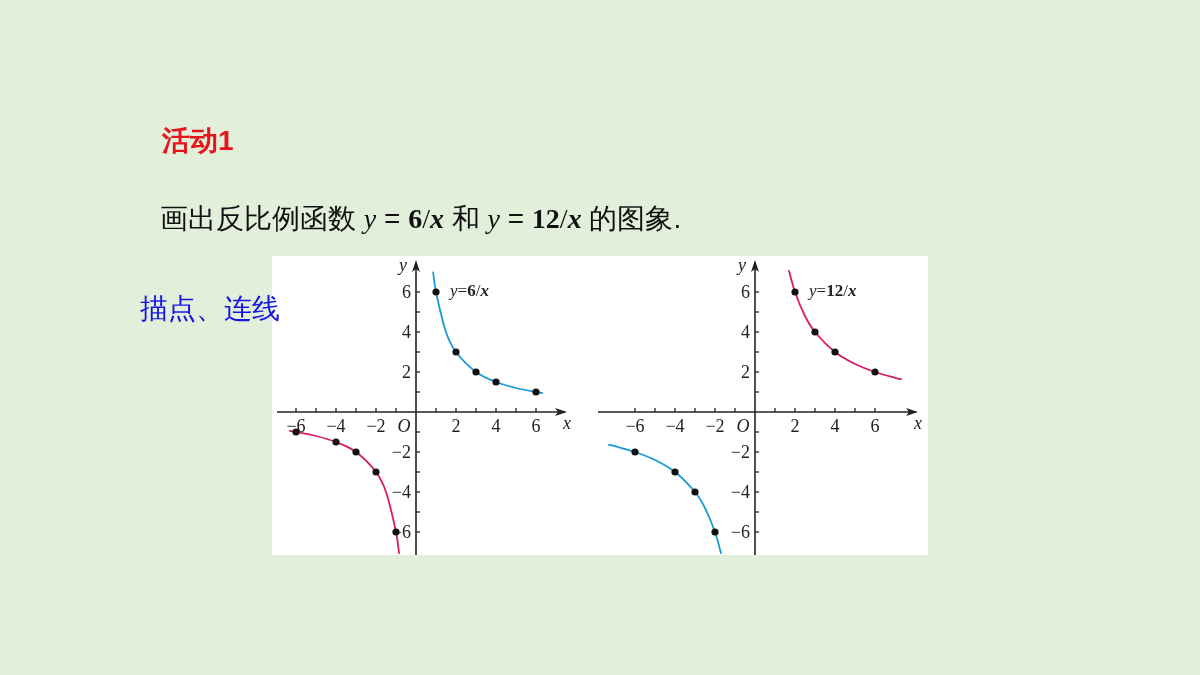 This screenshot has width=1200, height=675. Describe the element at coordinates (421, 218) in the screenshot. I see `chart-title: 画出反比例函数 y = 6/x 和 y = 12/x 的图象.` at that location.